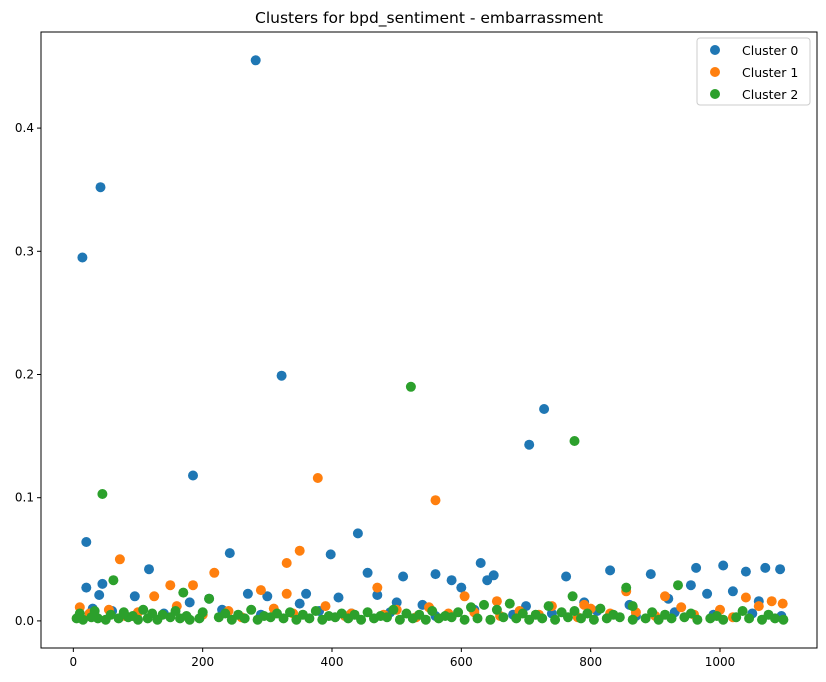  What do you see at coordinates (74, 662) in the screenshot?
I see `x-tick-label: 0` at bounding box center [74, 662].